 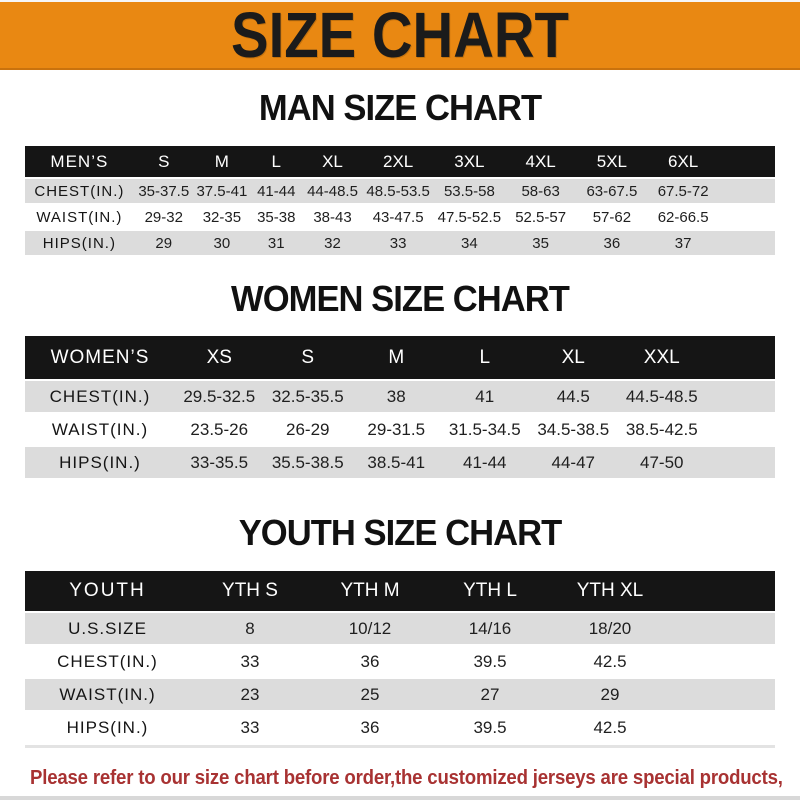 What do you see at coordinates (400, 727) in the screenshot?
I see `youth-hips-row: HIPS(IN.) 33 36 39.5 42.5` at bounding box center [400, 727].